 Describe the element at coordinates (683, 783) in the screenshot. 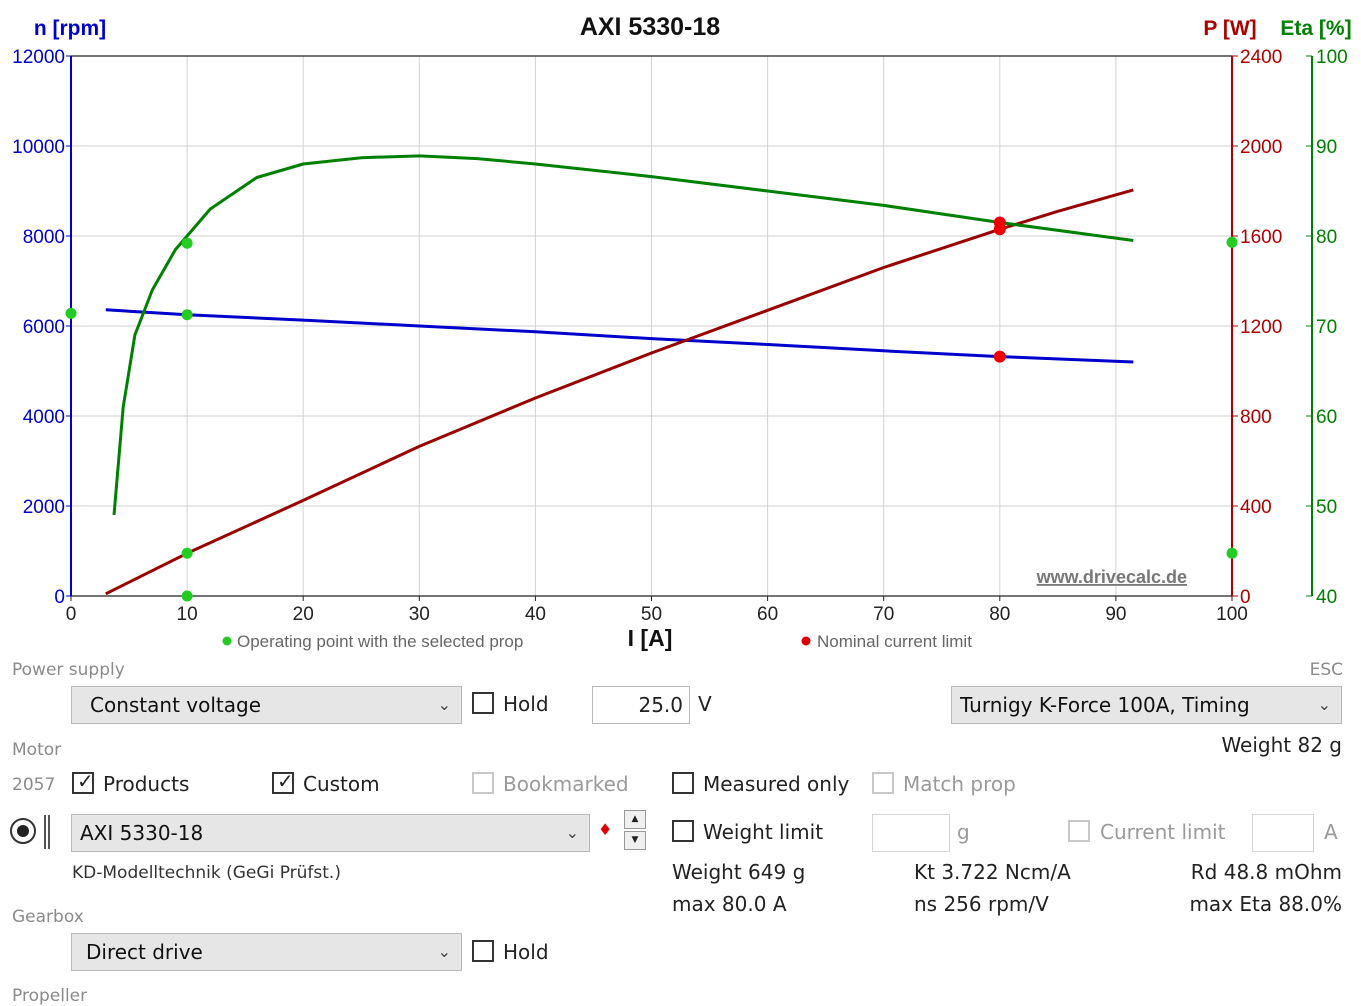

I see `measured-only-checkbox` at that location.